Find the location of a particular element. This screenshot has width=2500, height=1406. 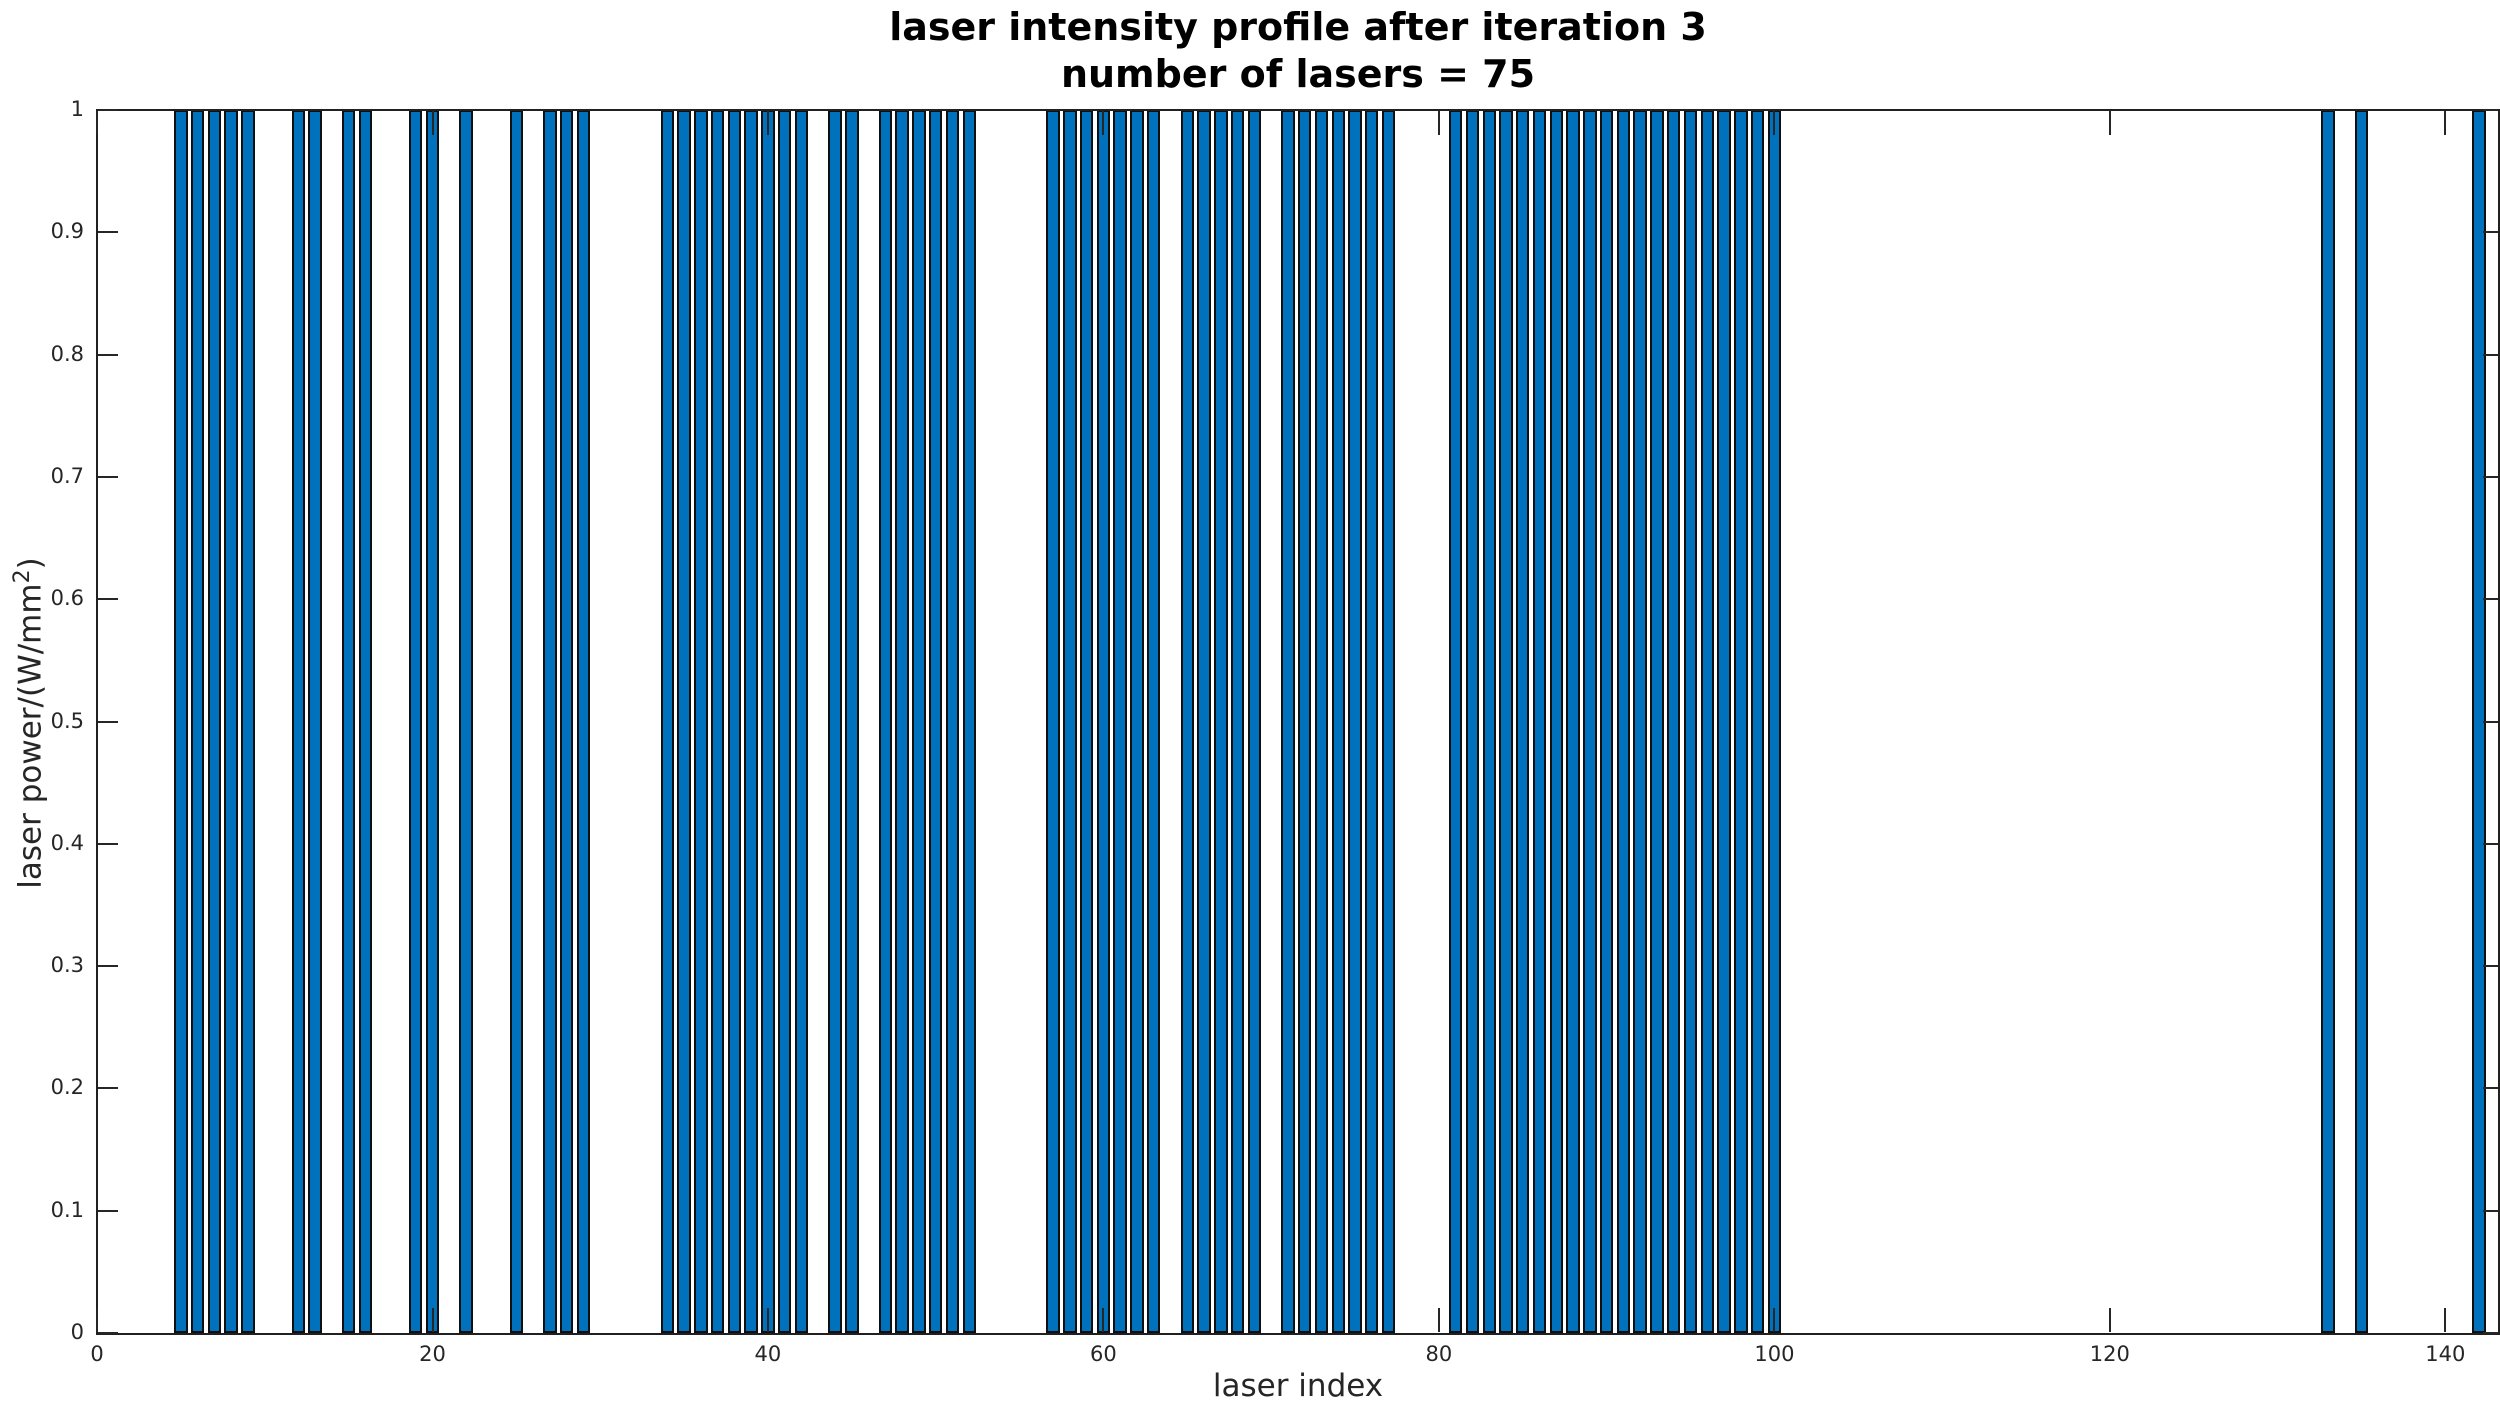

y-axis-label-superscript: 2 is located at coordinates (22, 576).